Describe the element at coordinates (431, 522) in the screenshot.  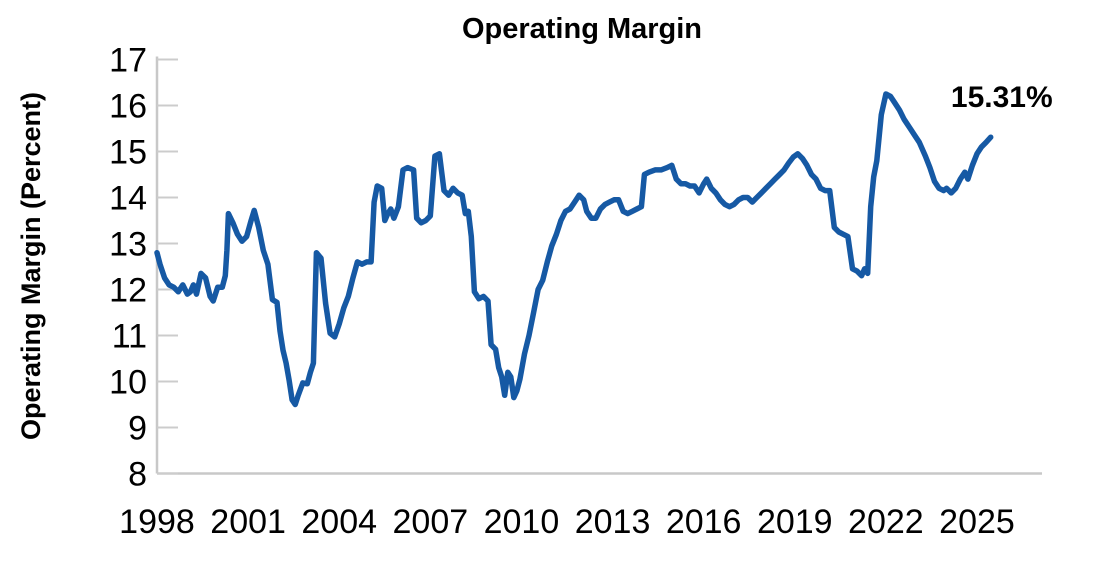
I see `x-tick-label: 2007` at that location.